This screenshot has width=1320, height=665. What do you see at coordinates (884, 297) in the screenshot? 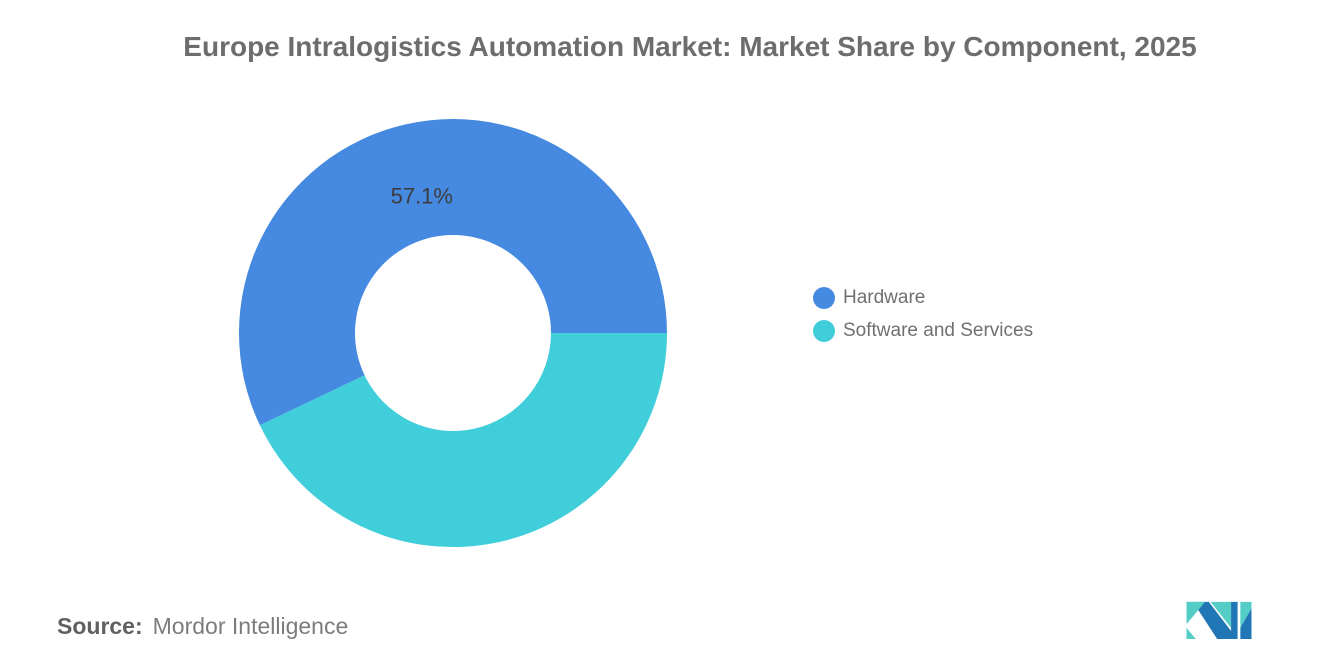
I see `legend-label-hardware: Hardware` at bounding box center [884, 297].